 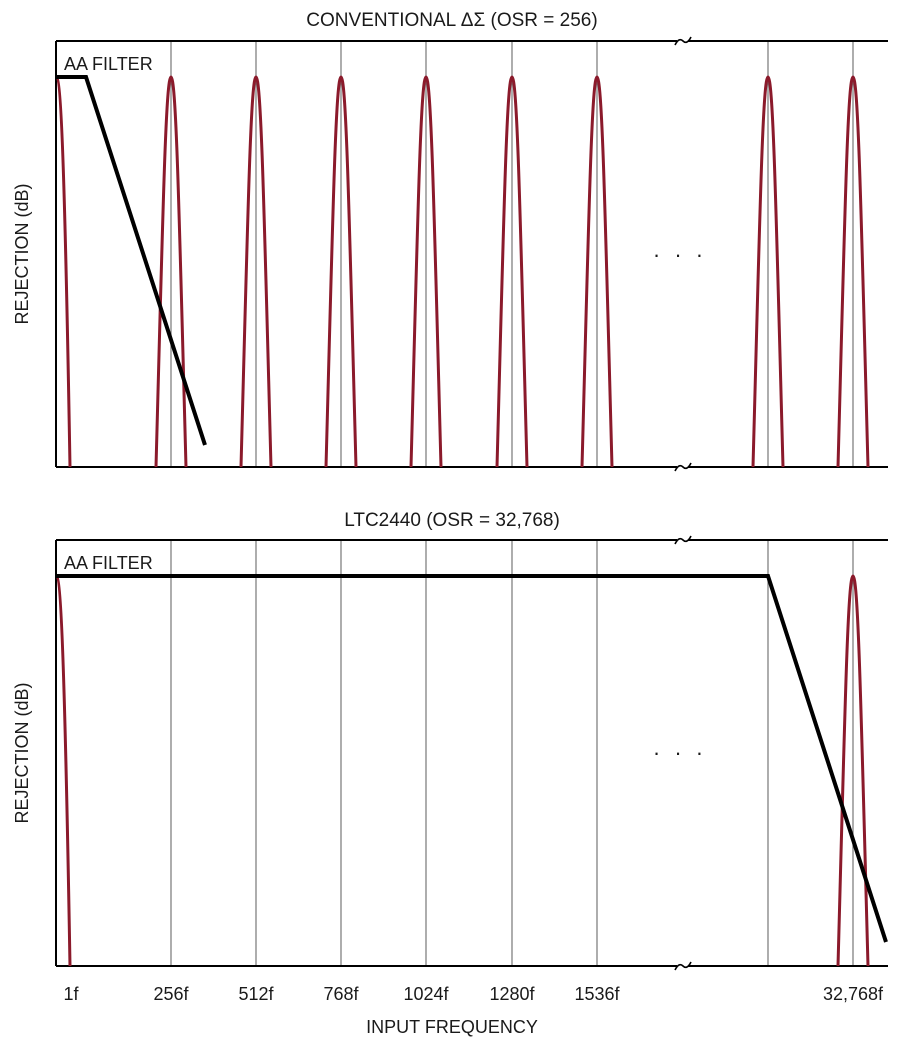 What do you see at coordinates (108, 563) in the screenshot?
I see `bottom-aa-filter-label: AA FILTER` at bounding box center [108, 563].